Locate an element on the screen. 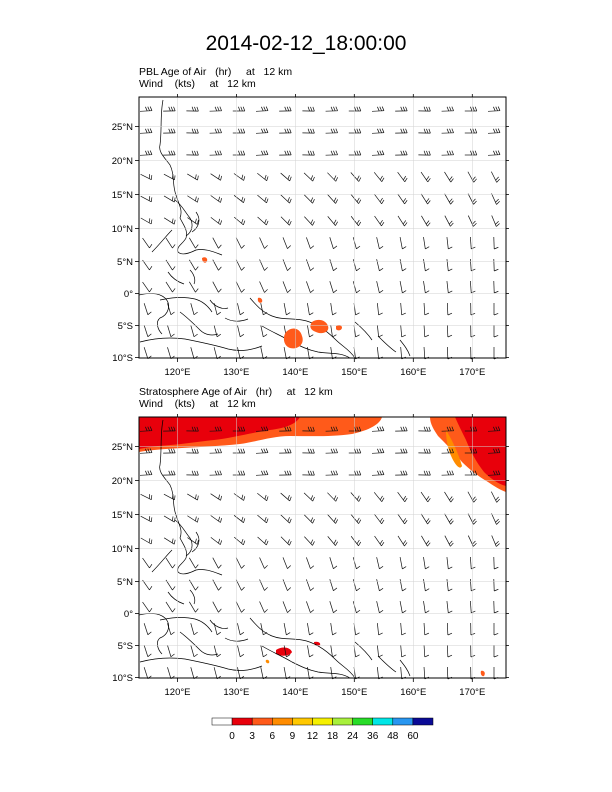 The height and width of the screenshot is (792, 612). lon-tick-label: 120°E is located at coordinates (178, 692).